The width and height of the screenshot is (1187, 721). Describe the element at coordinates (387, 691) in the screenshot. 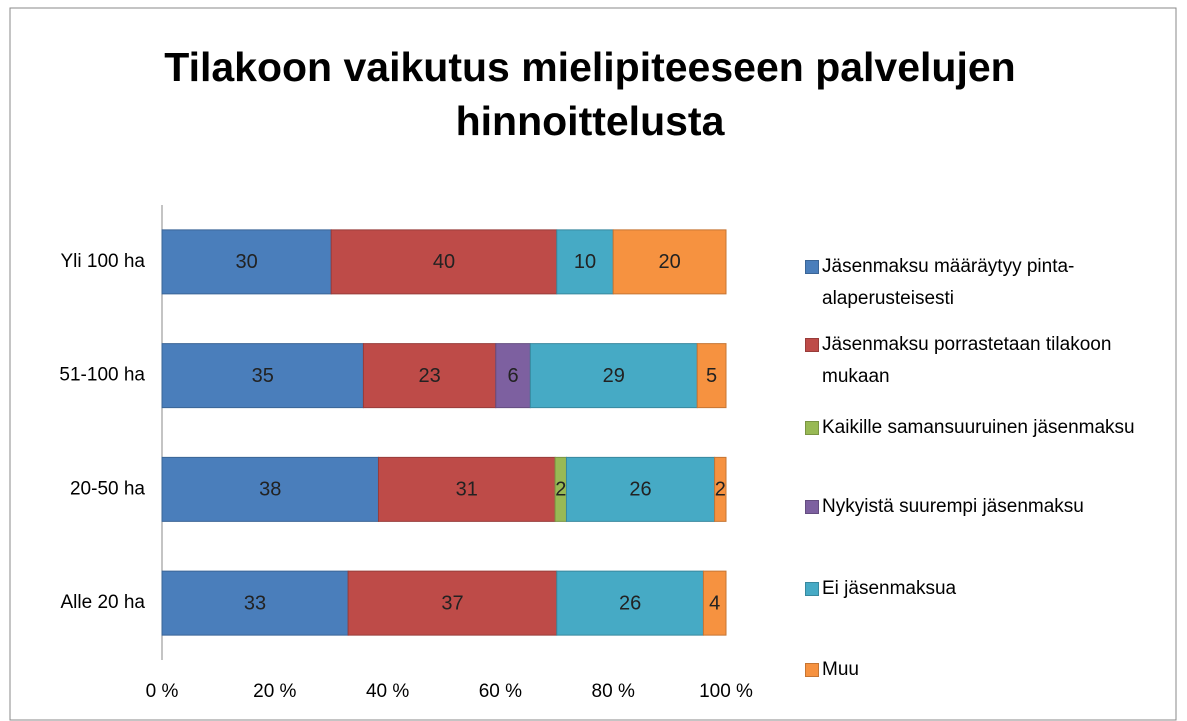

I see `x-tick-label: 40 %` at that location.